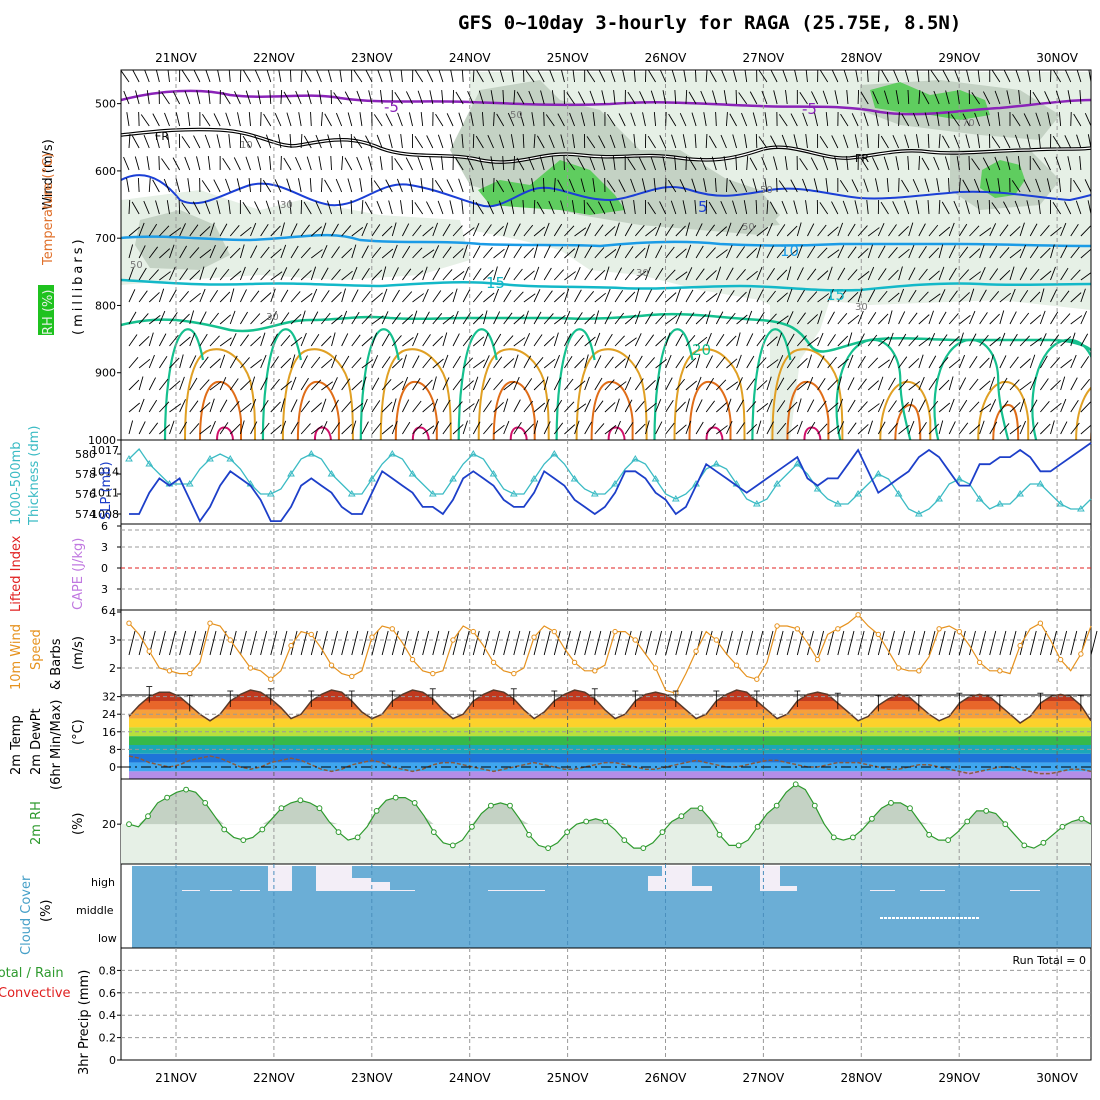 The height and width of the screenshot is (1100, 1100). What do you see at coordinates (112, 612) in the screenshot?
I see `tick-label: 4` at bounding box center [112, 612].